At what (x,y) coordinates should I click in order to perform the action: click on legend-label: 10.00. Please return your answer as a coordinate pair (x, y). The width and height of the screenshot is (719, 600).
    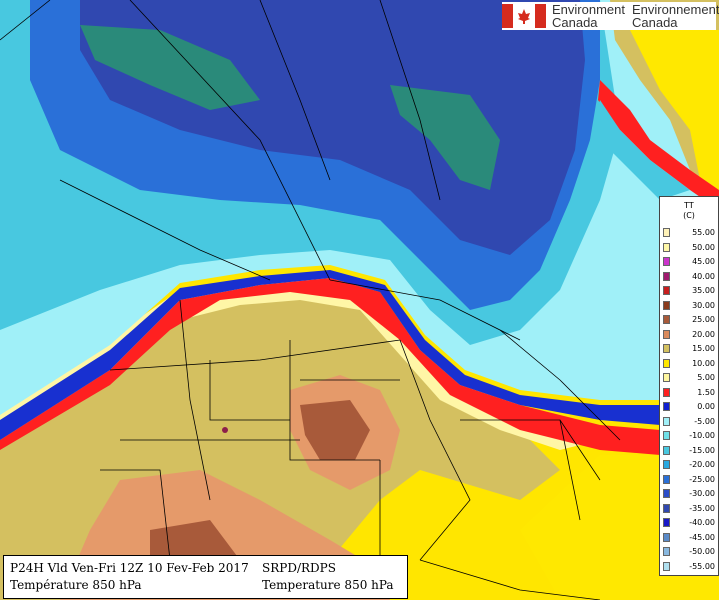
    Looking at the image, I should click on (703, 363).